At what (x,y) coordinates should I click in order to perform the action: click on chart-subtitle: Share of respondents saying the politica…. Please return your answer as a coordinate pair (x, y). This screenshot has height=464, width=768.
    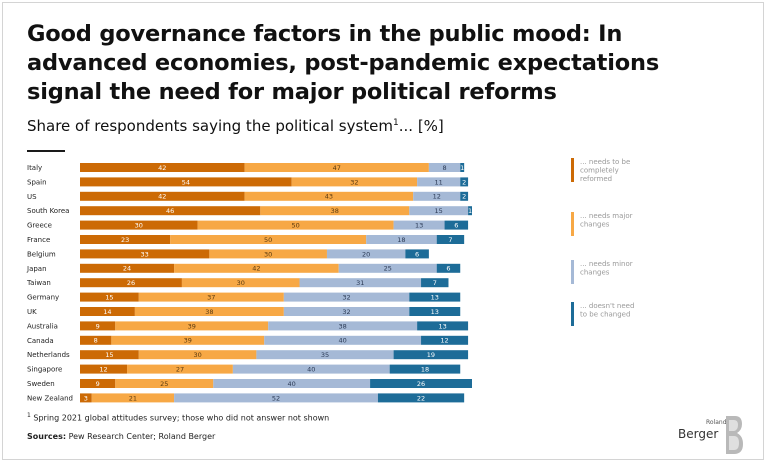
    Looking at the image, I should click on (235, 126).